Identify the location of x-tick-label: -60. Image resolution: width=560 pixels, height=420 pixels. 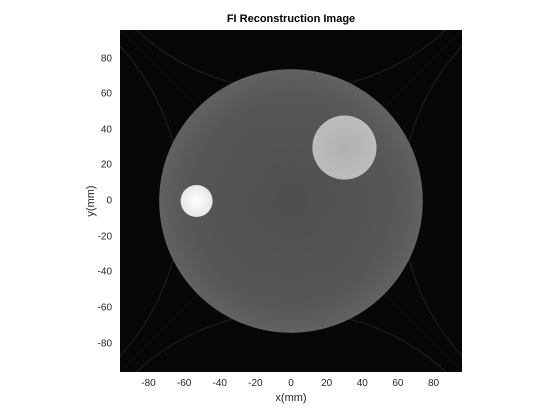
(184, 383).